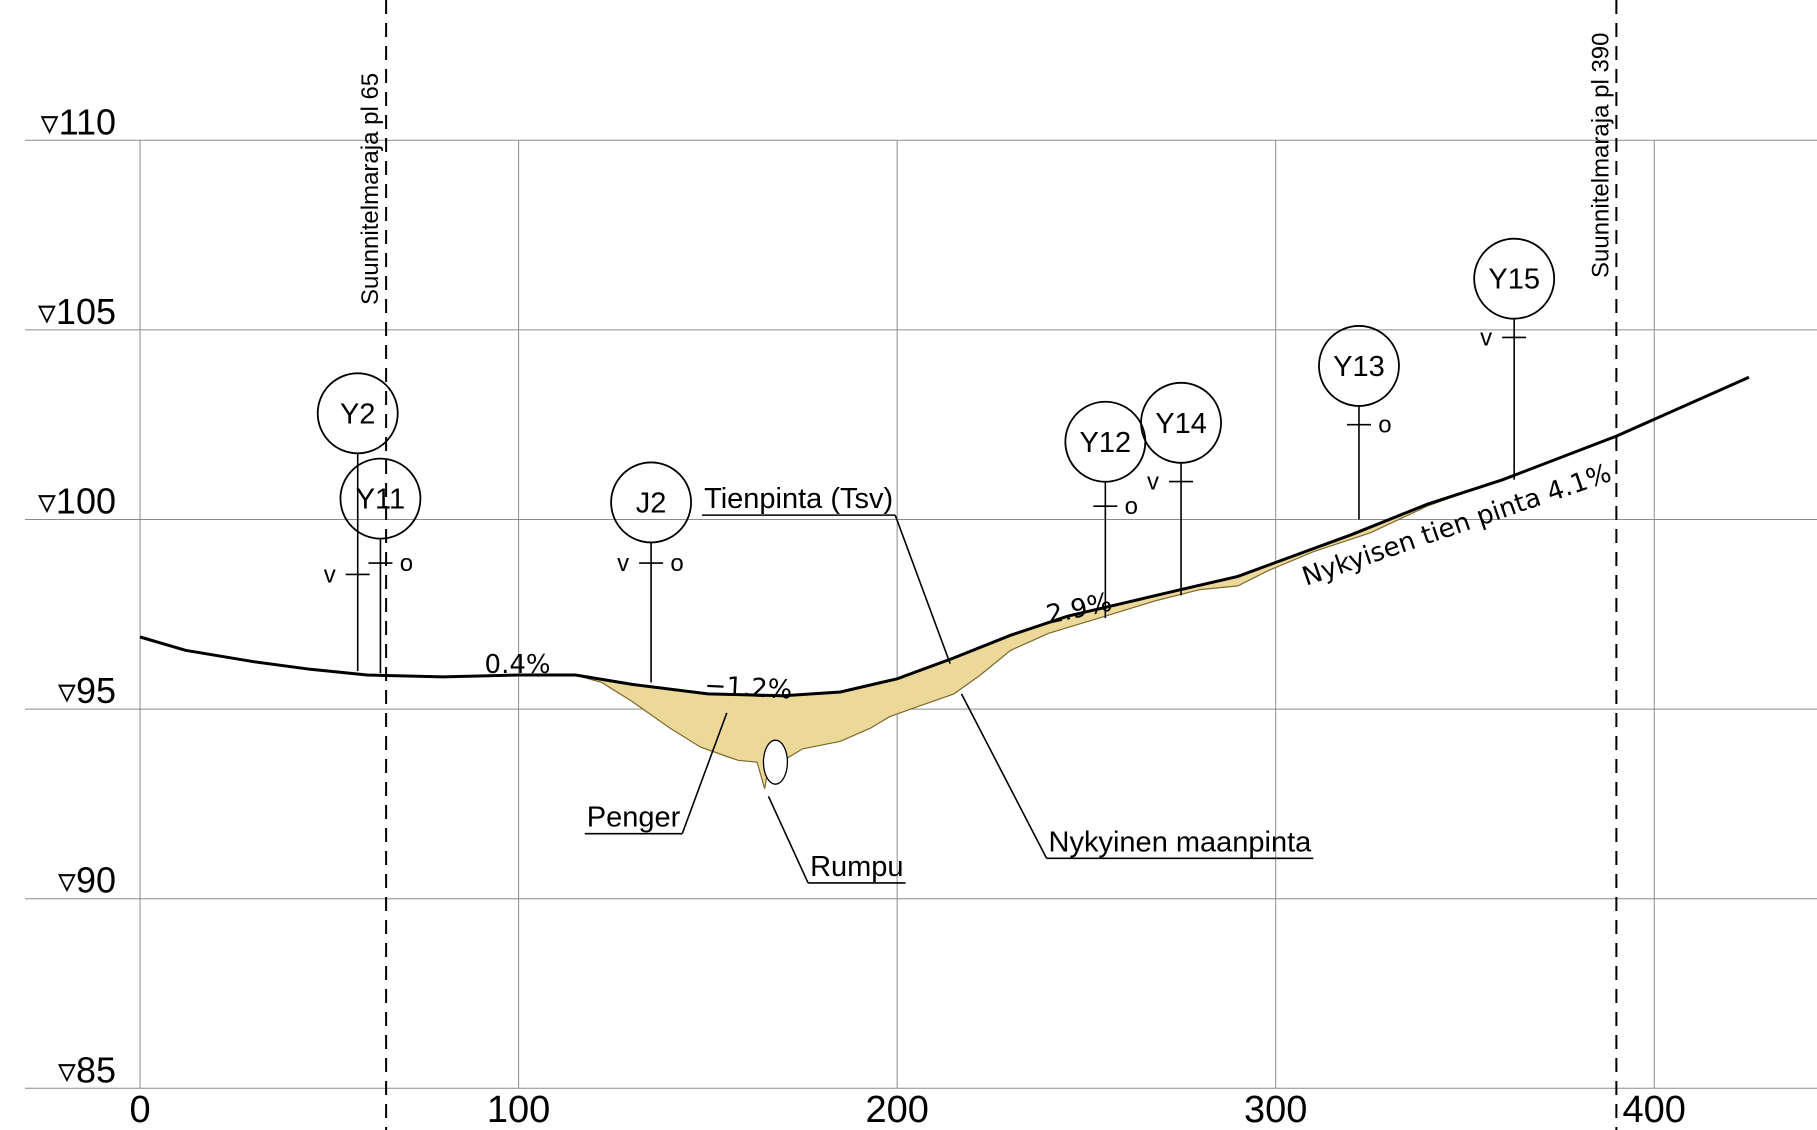 Image resolution: width=1817 pixels, height=1130 pixels. What do you see at coordinates (1600, 156) in the screenshot?
I see `plan-boundary-label: Suunnitelmaraja pl 390` at bounding box center [1600, 156].